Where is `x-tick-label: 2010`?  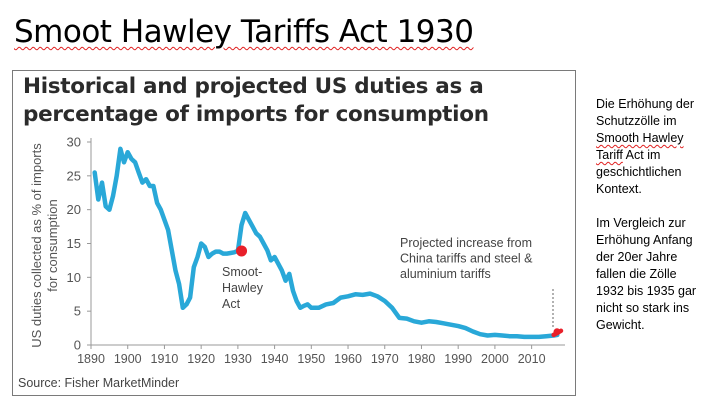 x-tick-label: 2010 is located at coordinates (532, 359).